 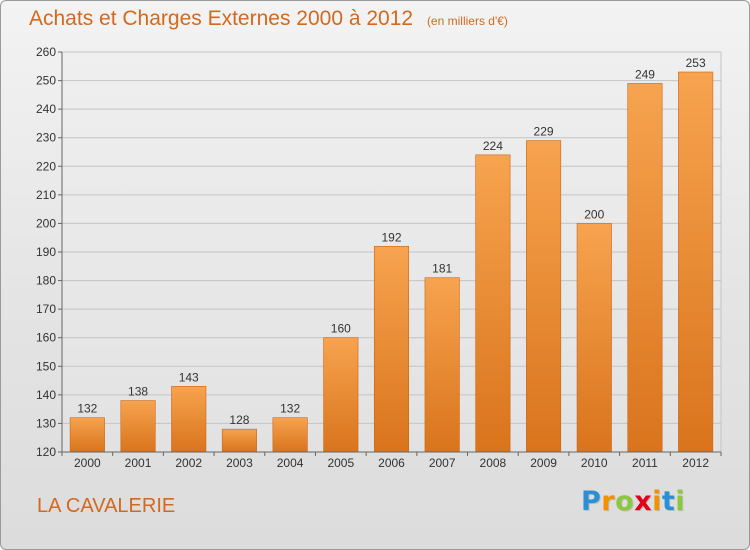 What do you see at coordinates (46, 195) in the screenshot?
I see `y-tick-label: 210` at bounding box center [46, 195].